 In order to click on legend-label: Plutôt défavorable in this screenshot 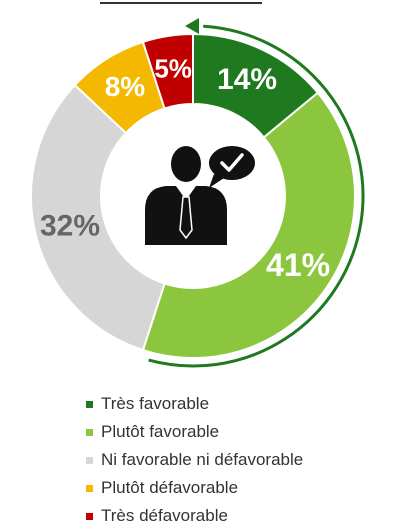, I will do `click(170, 487)`.